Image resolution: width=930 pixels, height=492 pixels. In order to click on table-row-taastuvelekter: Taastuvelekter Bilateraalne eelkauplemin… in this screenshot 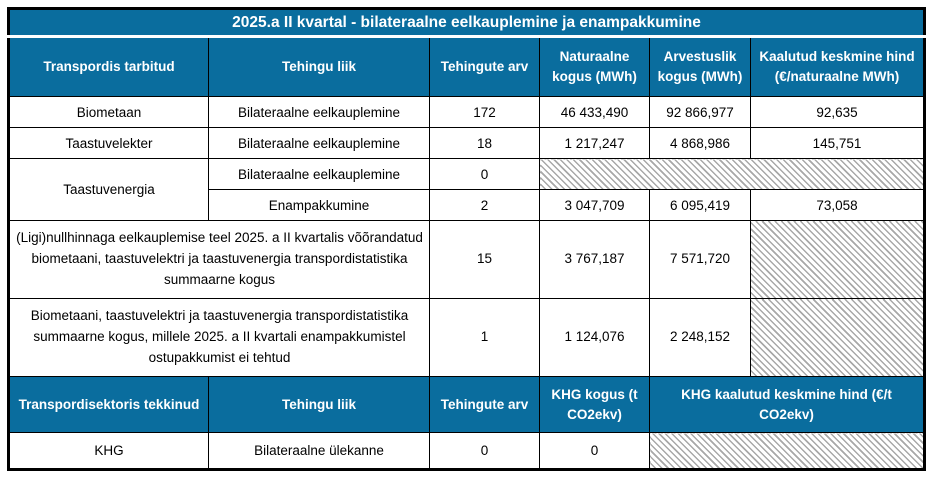, I will do `click(467, 143)`.